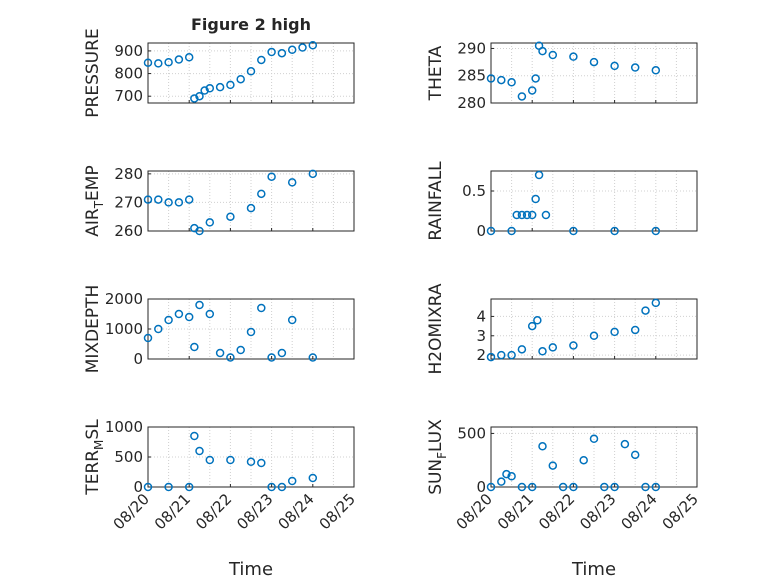 The image size is (778, 583). What do you see at coordinates (128, 202) in the screenshot?
I see `y-tick-label: 270` at bounding box center [128, 202].